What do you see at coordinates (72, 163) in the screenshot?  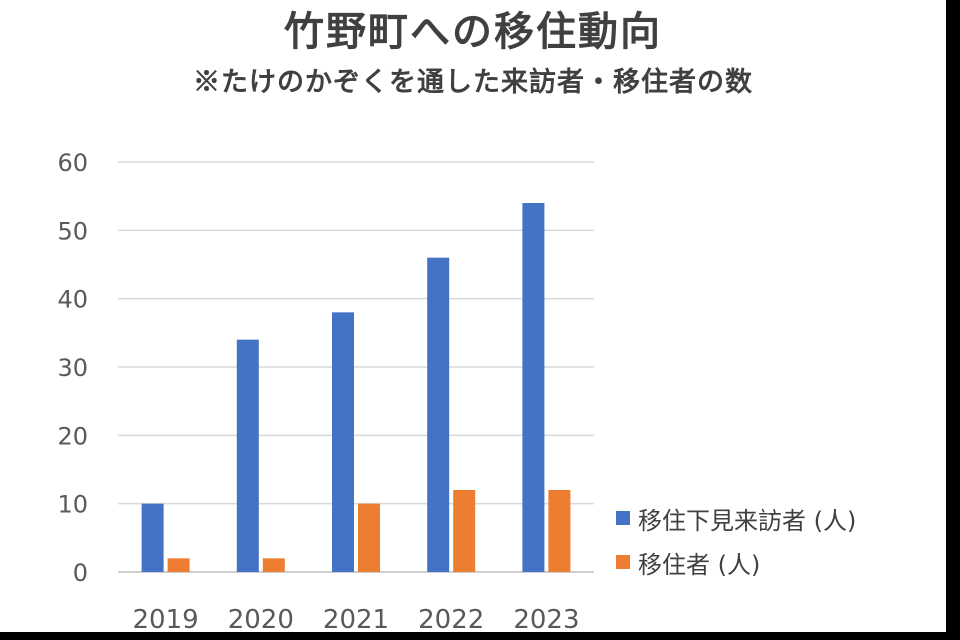 I see `y-tick-label-60: 60` at bounding box center [72, 163].